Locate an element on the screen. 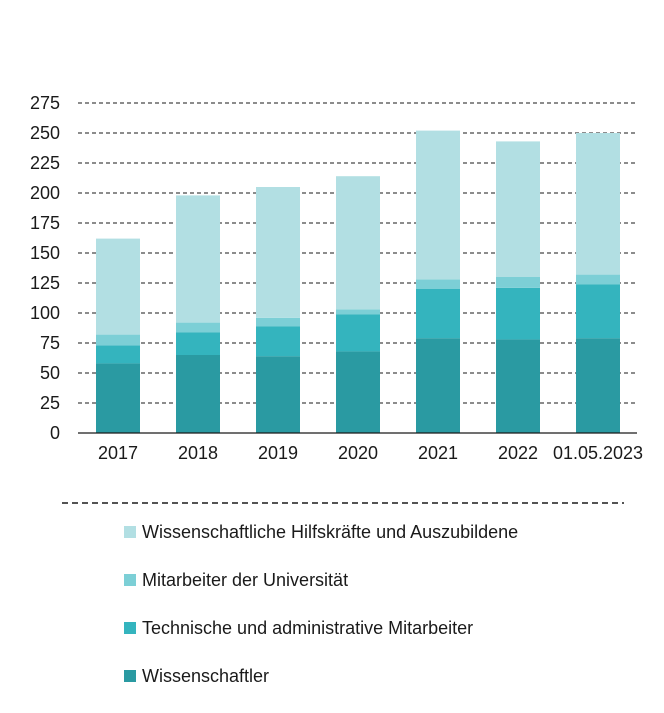 The image size is (664, 713). legend-label: Mitarbeiter der Universität is located at coordinates (245, 579).